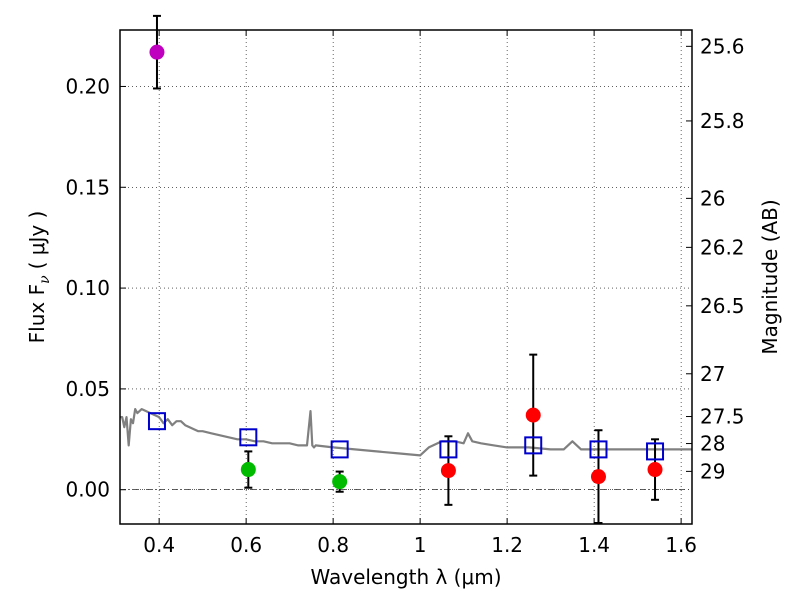 This screenshot has height=600, width=800. I want to click on x-axis-label: Wavelength λ (μm), so click(405, 577).